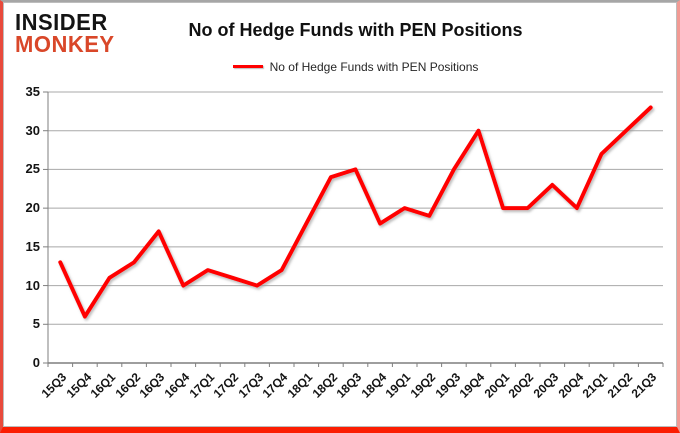 The height and width of the screenshot is (433, 680). I want to click on y-axis-tick-label: 5, so click(36, 324).